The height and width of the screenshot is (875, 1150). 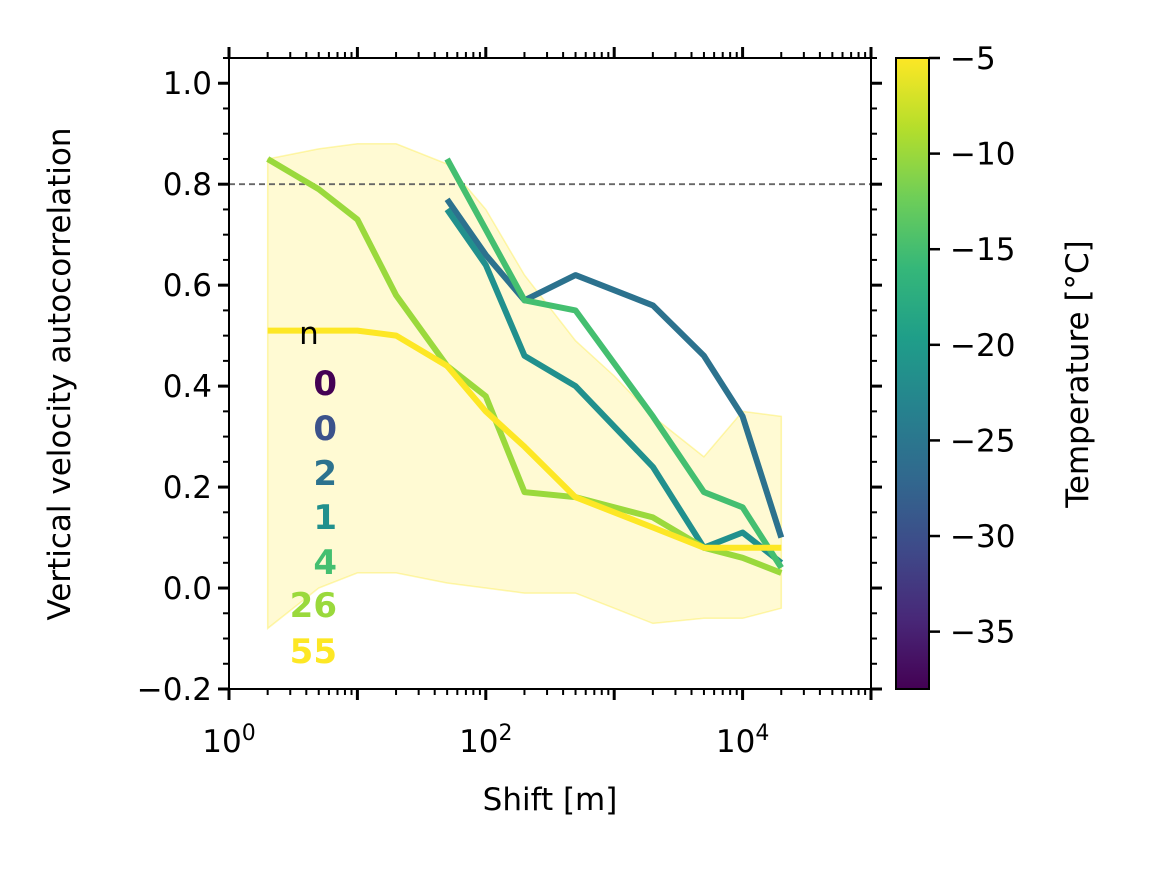 What do you see at coordinates (973, 59) in the screenshot?
I see `colorbar-tick-label: −5` at bounding box center [973, 59].